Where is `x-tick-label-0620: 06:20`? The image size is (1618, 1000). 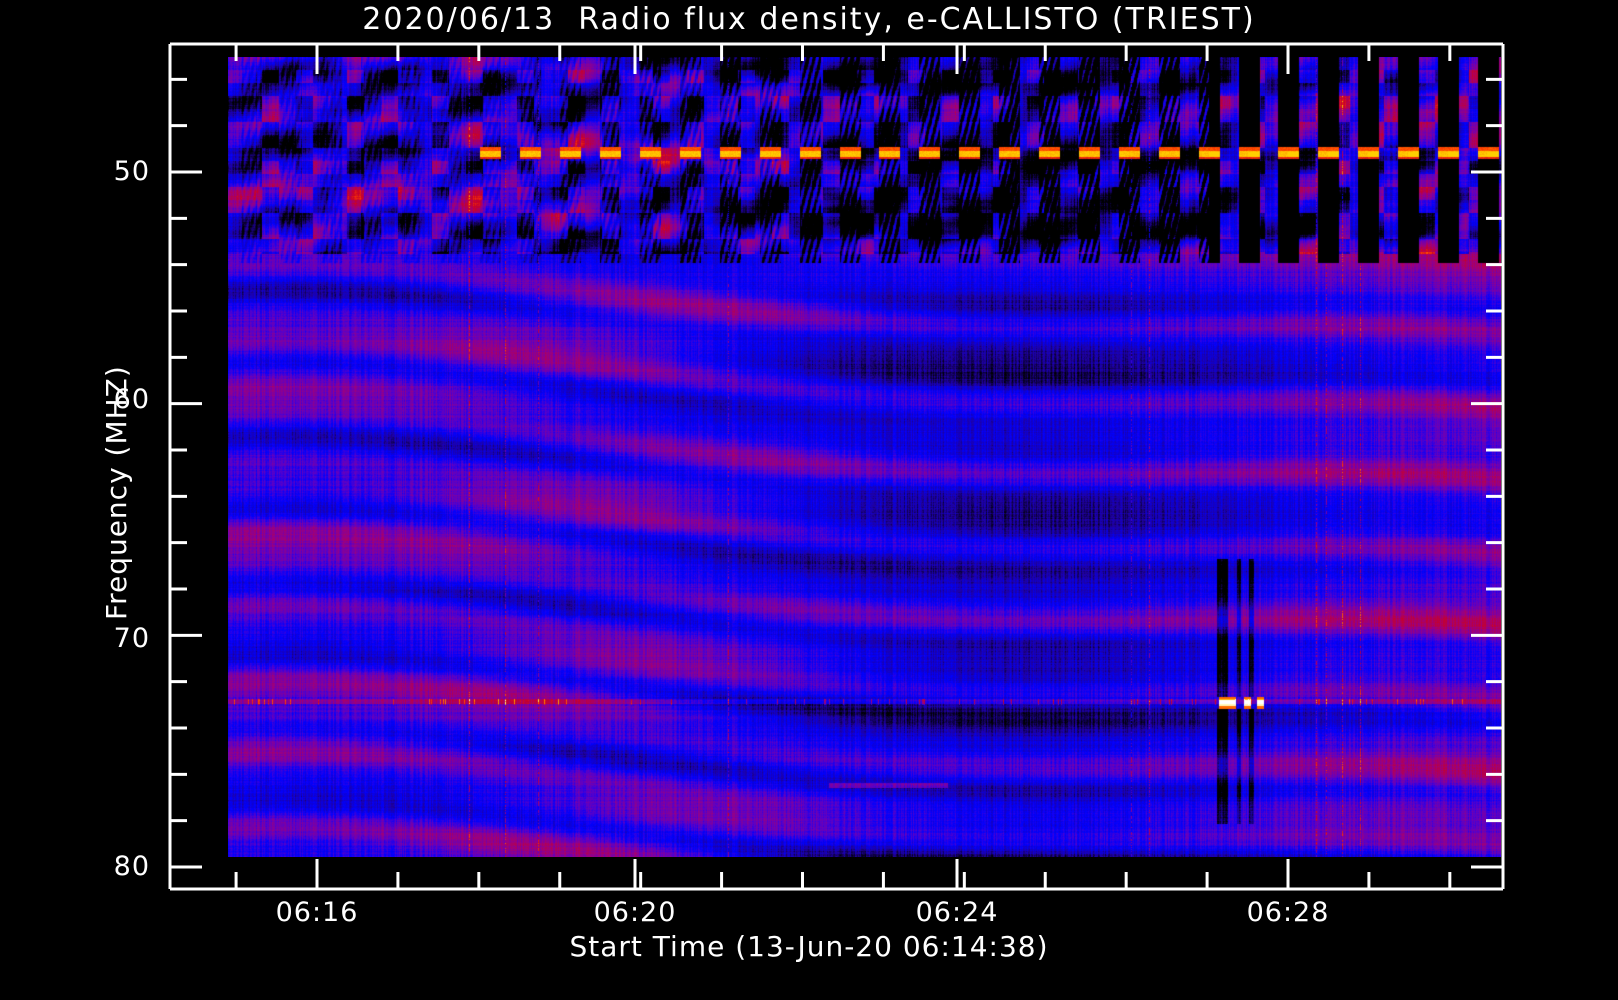
x-tick-label-0620: 06:20 is located at coordinates (635, 912).